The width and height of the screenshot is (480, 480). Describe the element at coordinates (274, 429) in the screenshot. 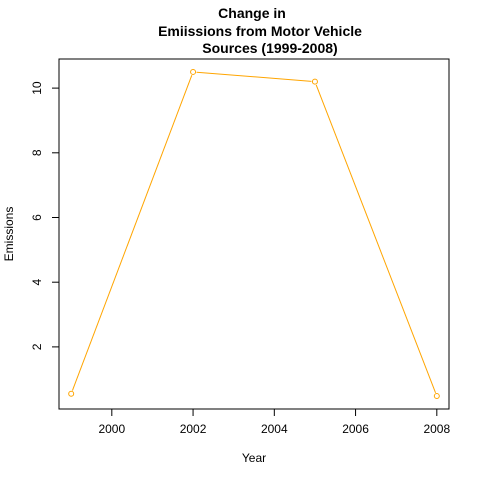

I see `x-tick-label-2004: 2004` at that location.